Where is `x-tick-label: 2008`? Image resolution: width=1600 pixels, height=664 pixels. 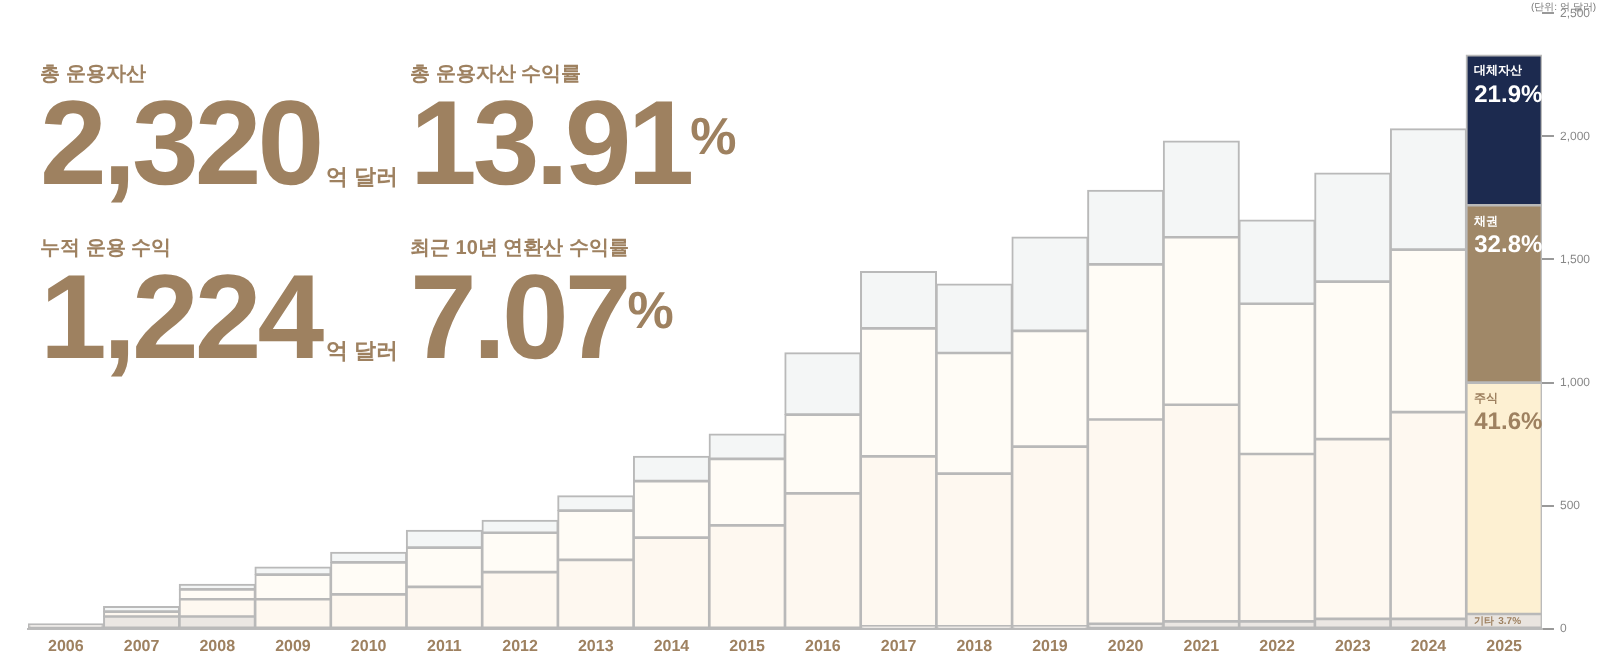 x-tick-label: 2008 is located at coordinates (218, 645).